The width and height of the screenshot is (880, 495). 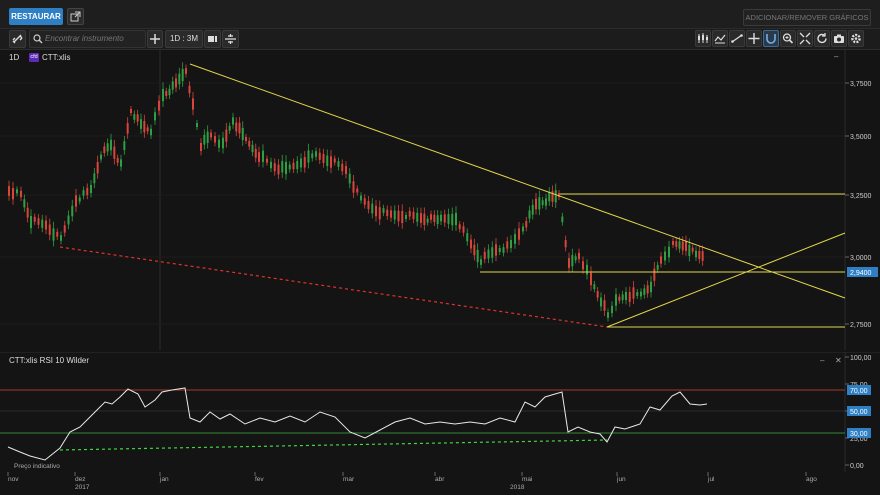 I want to click on magnet-icon, so click(x=771, y=39).